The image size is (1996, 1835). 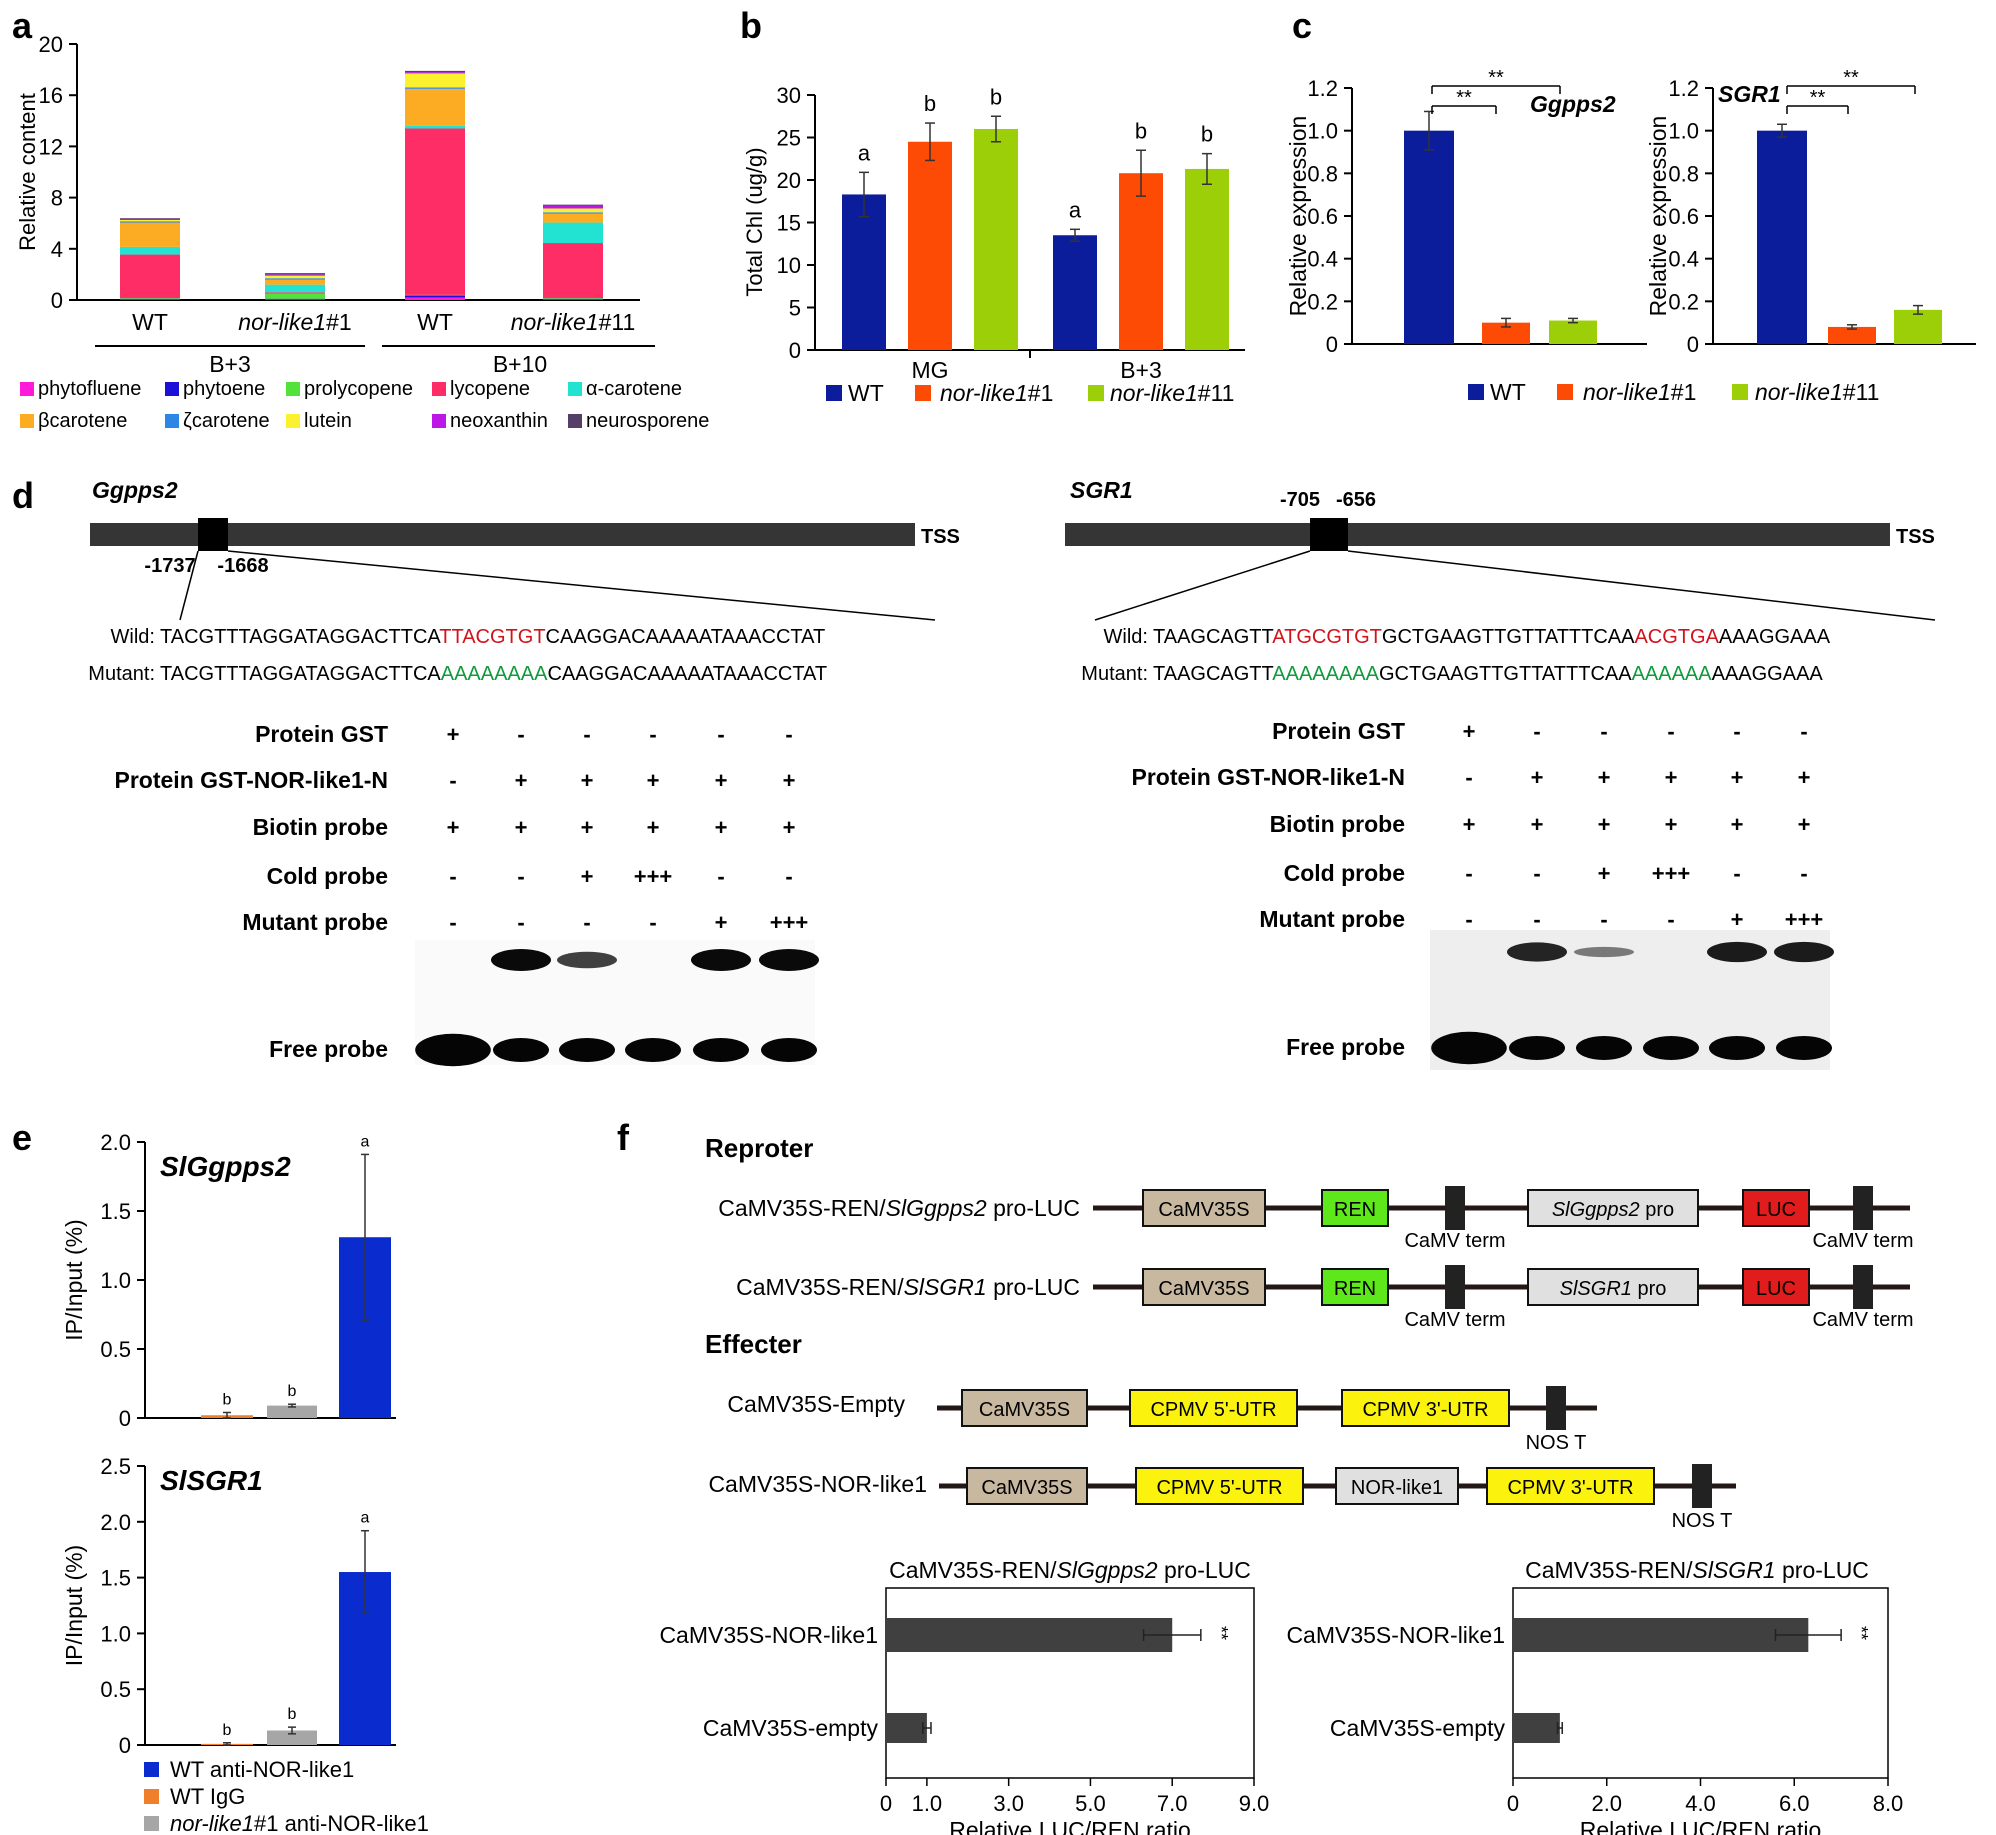 I want to click on x-tick-label: 2.0, so click(x=1606, y=1803).